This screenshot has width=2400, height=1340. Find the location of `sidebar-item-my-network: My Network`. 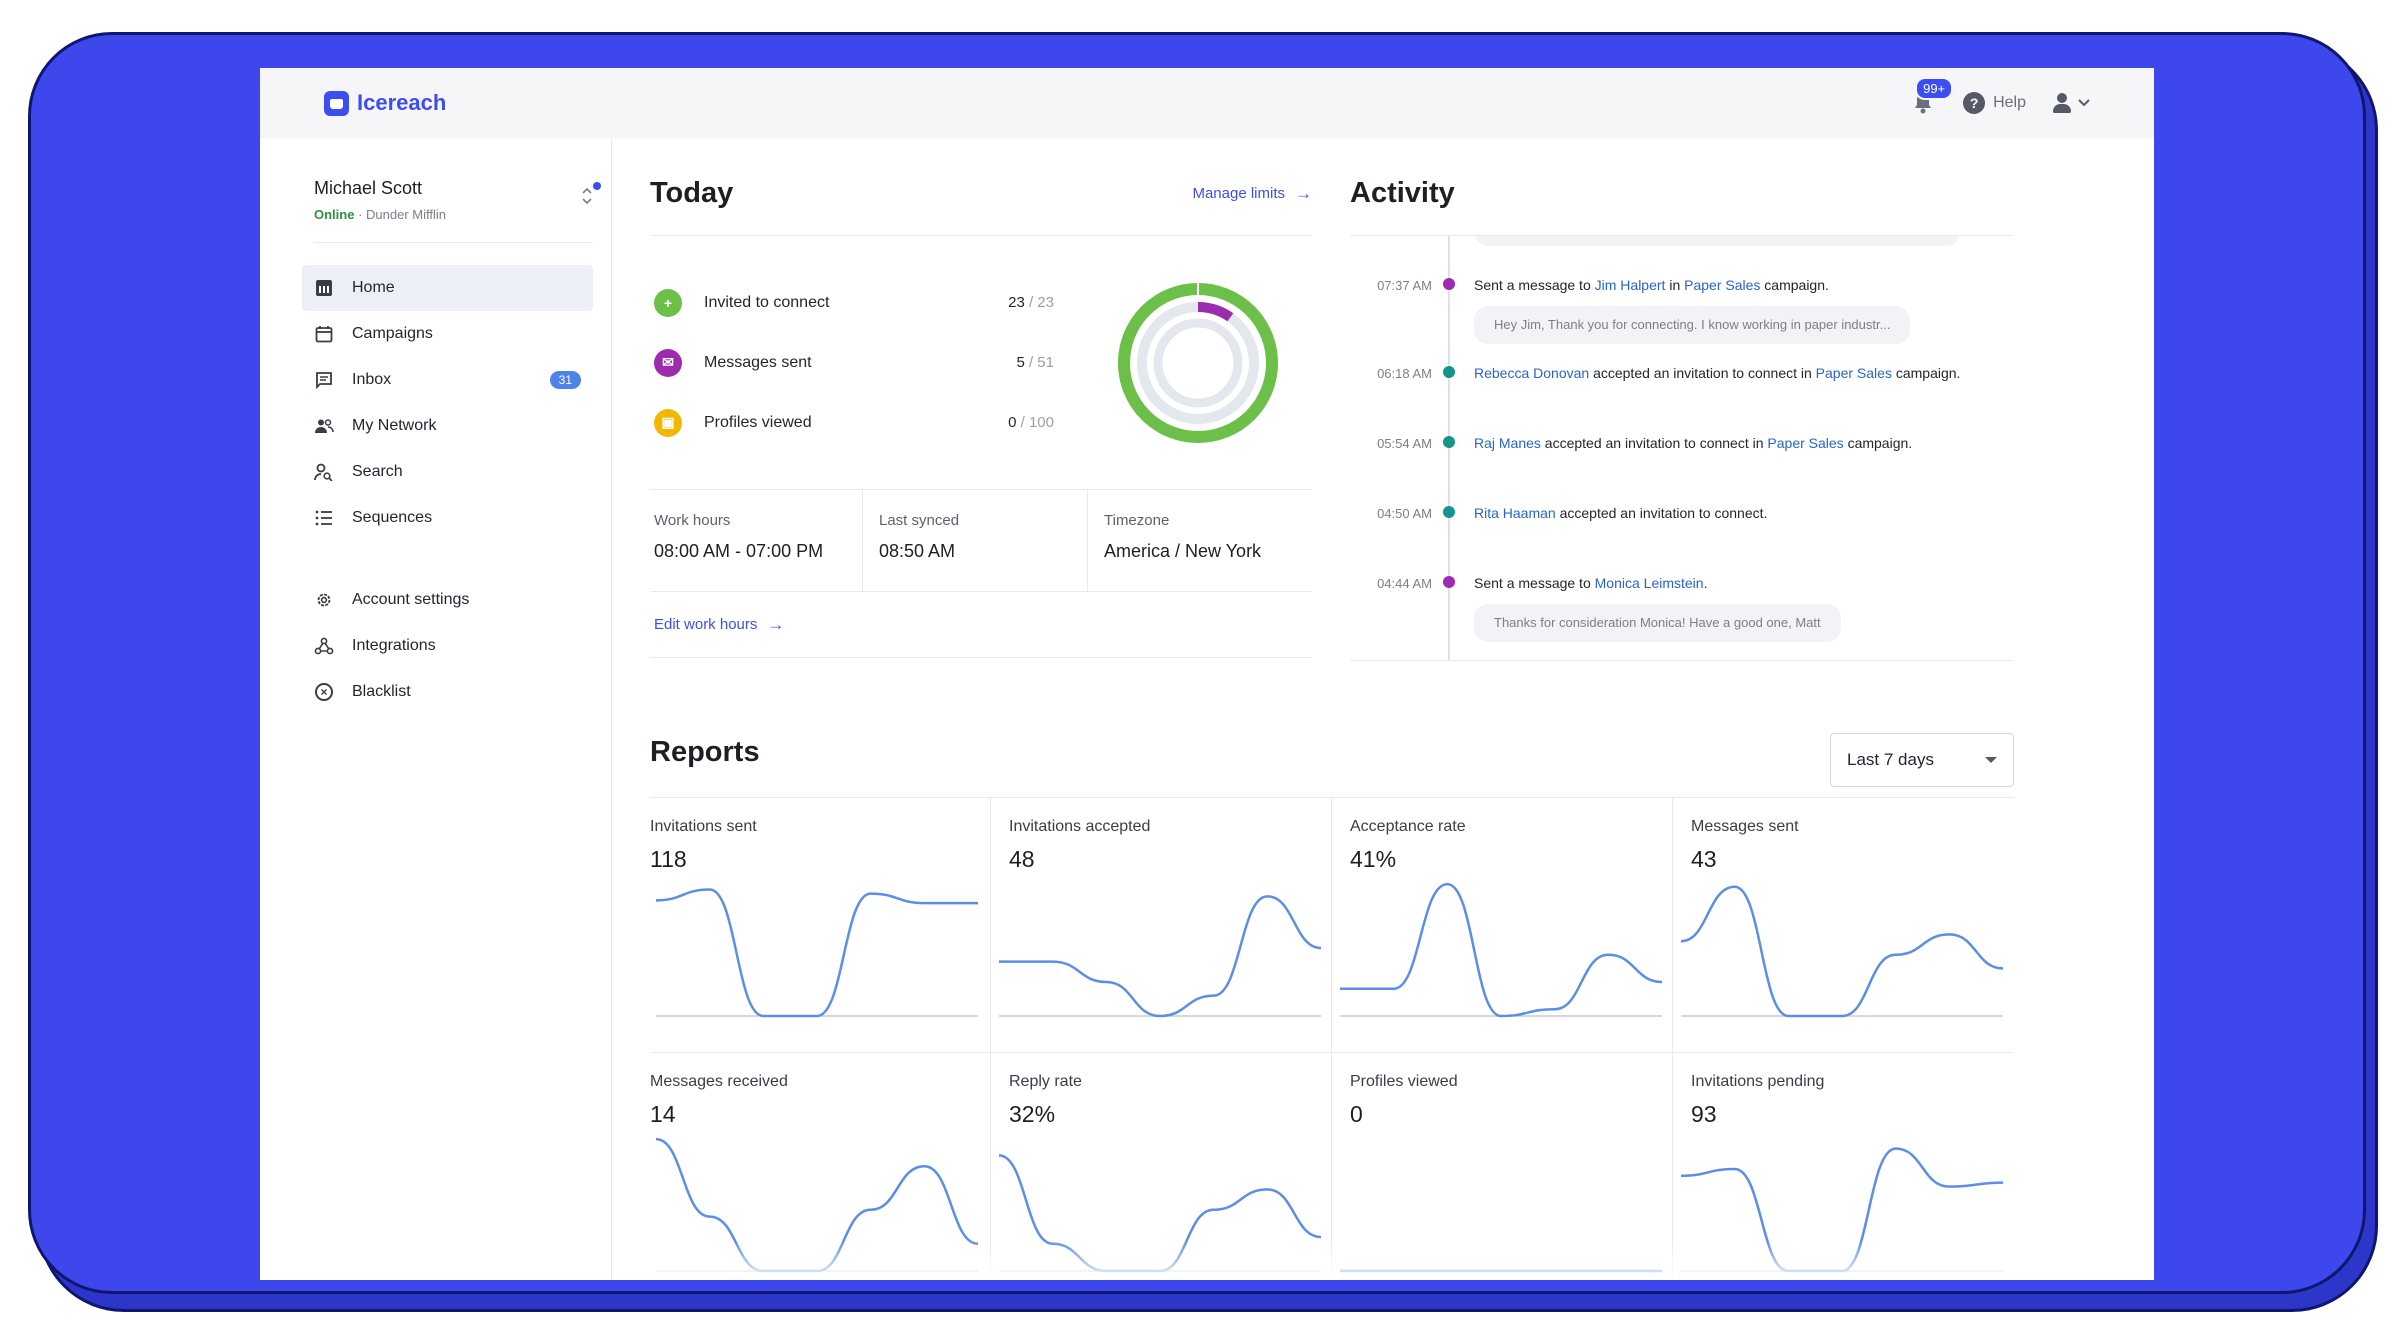

sidebar-item-my-network: My Network is located at coordinates (447, 426).